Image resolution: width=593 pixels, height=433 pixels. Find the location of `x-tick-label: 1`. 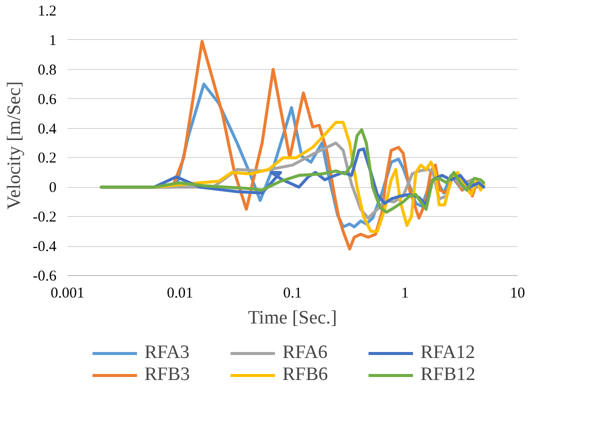

x-tick-label: 1 is located at coordinates (405, 294).